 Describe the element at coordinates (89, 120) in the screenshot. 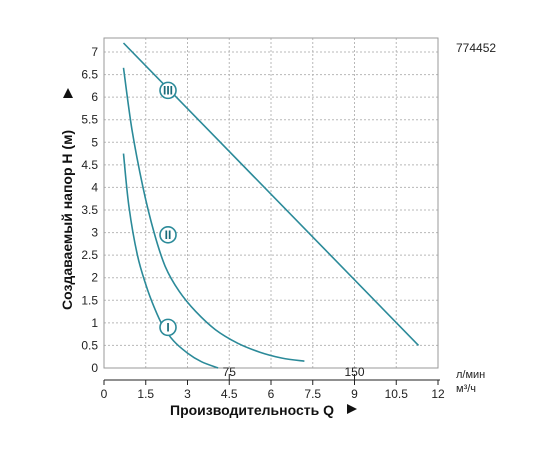

I see `y-tick-label: 5.5` at that location.